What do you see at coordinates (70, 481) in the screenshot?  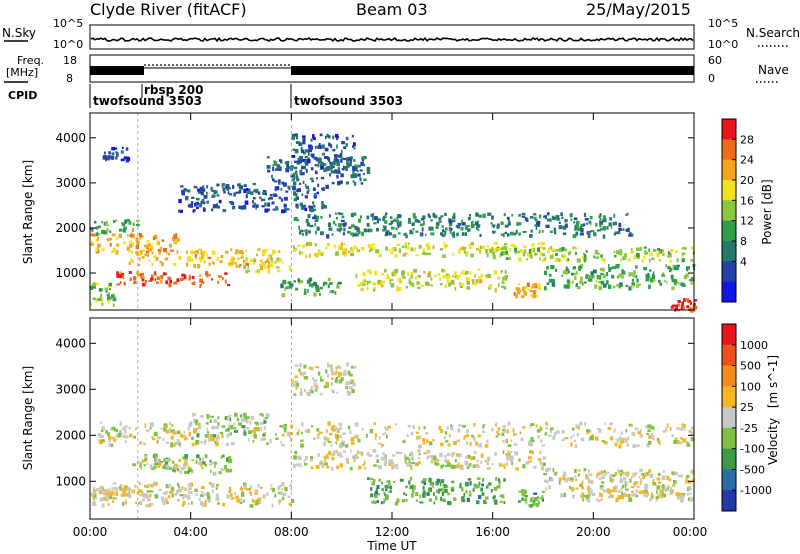 I see `velocity-ytick-label: 1000` at bounding box center [70, 481].